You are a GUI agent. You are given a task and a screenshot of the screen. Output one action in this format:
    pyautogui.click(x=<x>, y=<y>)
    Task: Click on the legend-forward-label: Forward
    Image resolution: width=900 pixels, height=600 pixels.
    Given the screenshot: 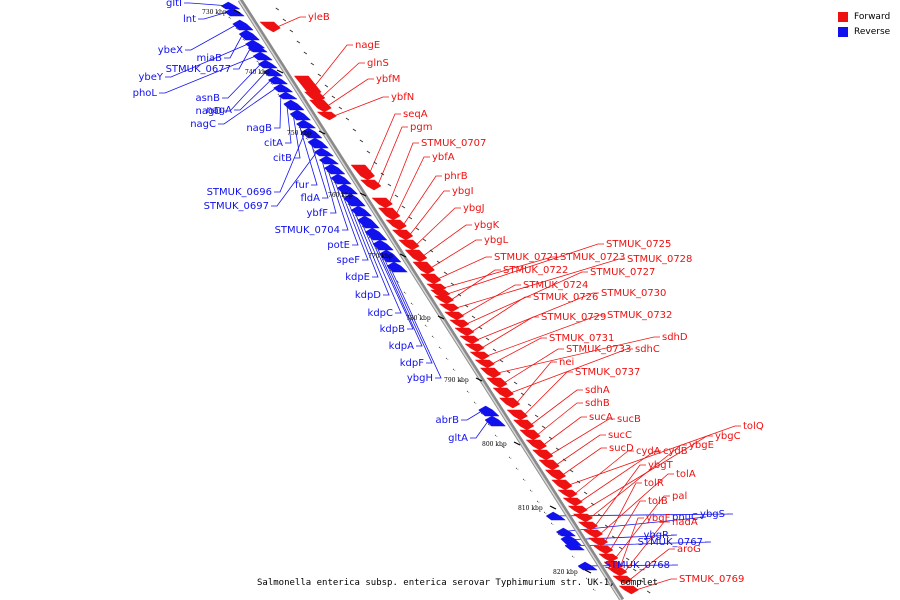 What is the action you would take?
    pyautogui.click(x=872, y=16)
    